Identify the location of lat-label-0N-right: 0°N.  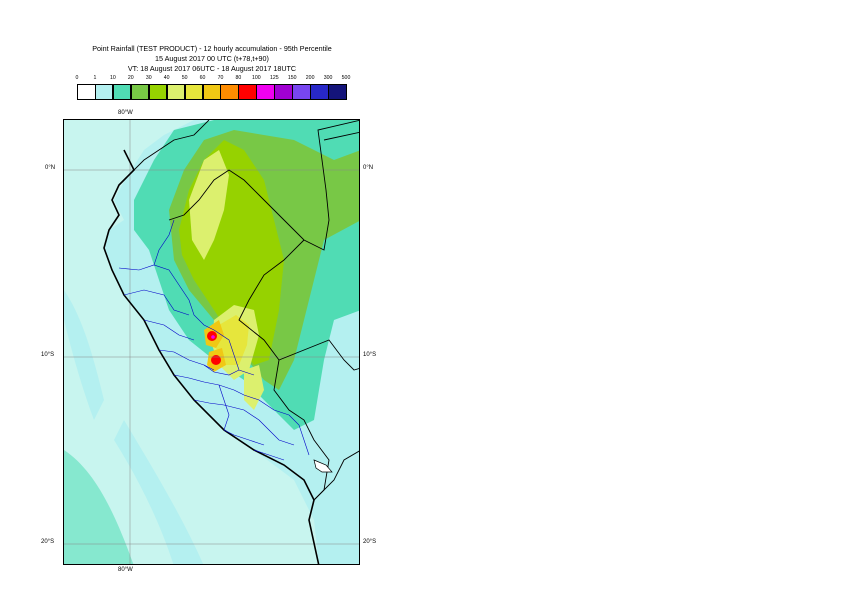
(368, 168).